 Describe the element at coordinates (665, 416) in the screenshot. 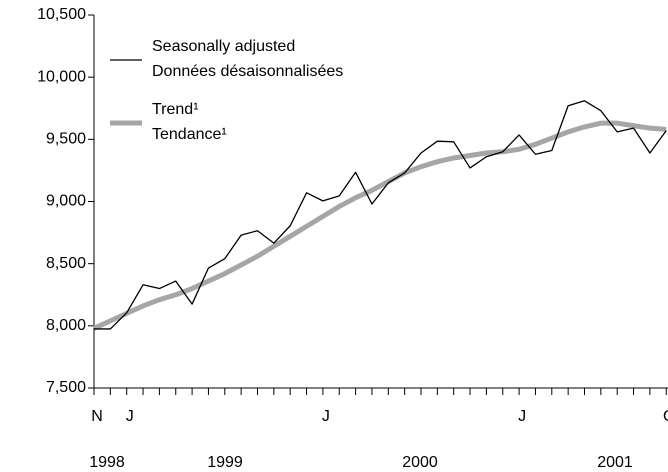

I see `x-tick-label: O` at that location.